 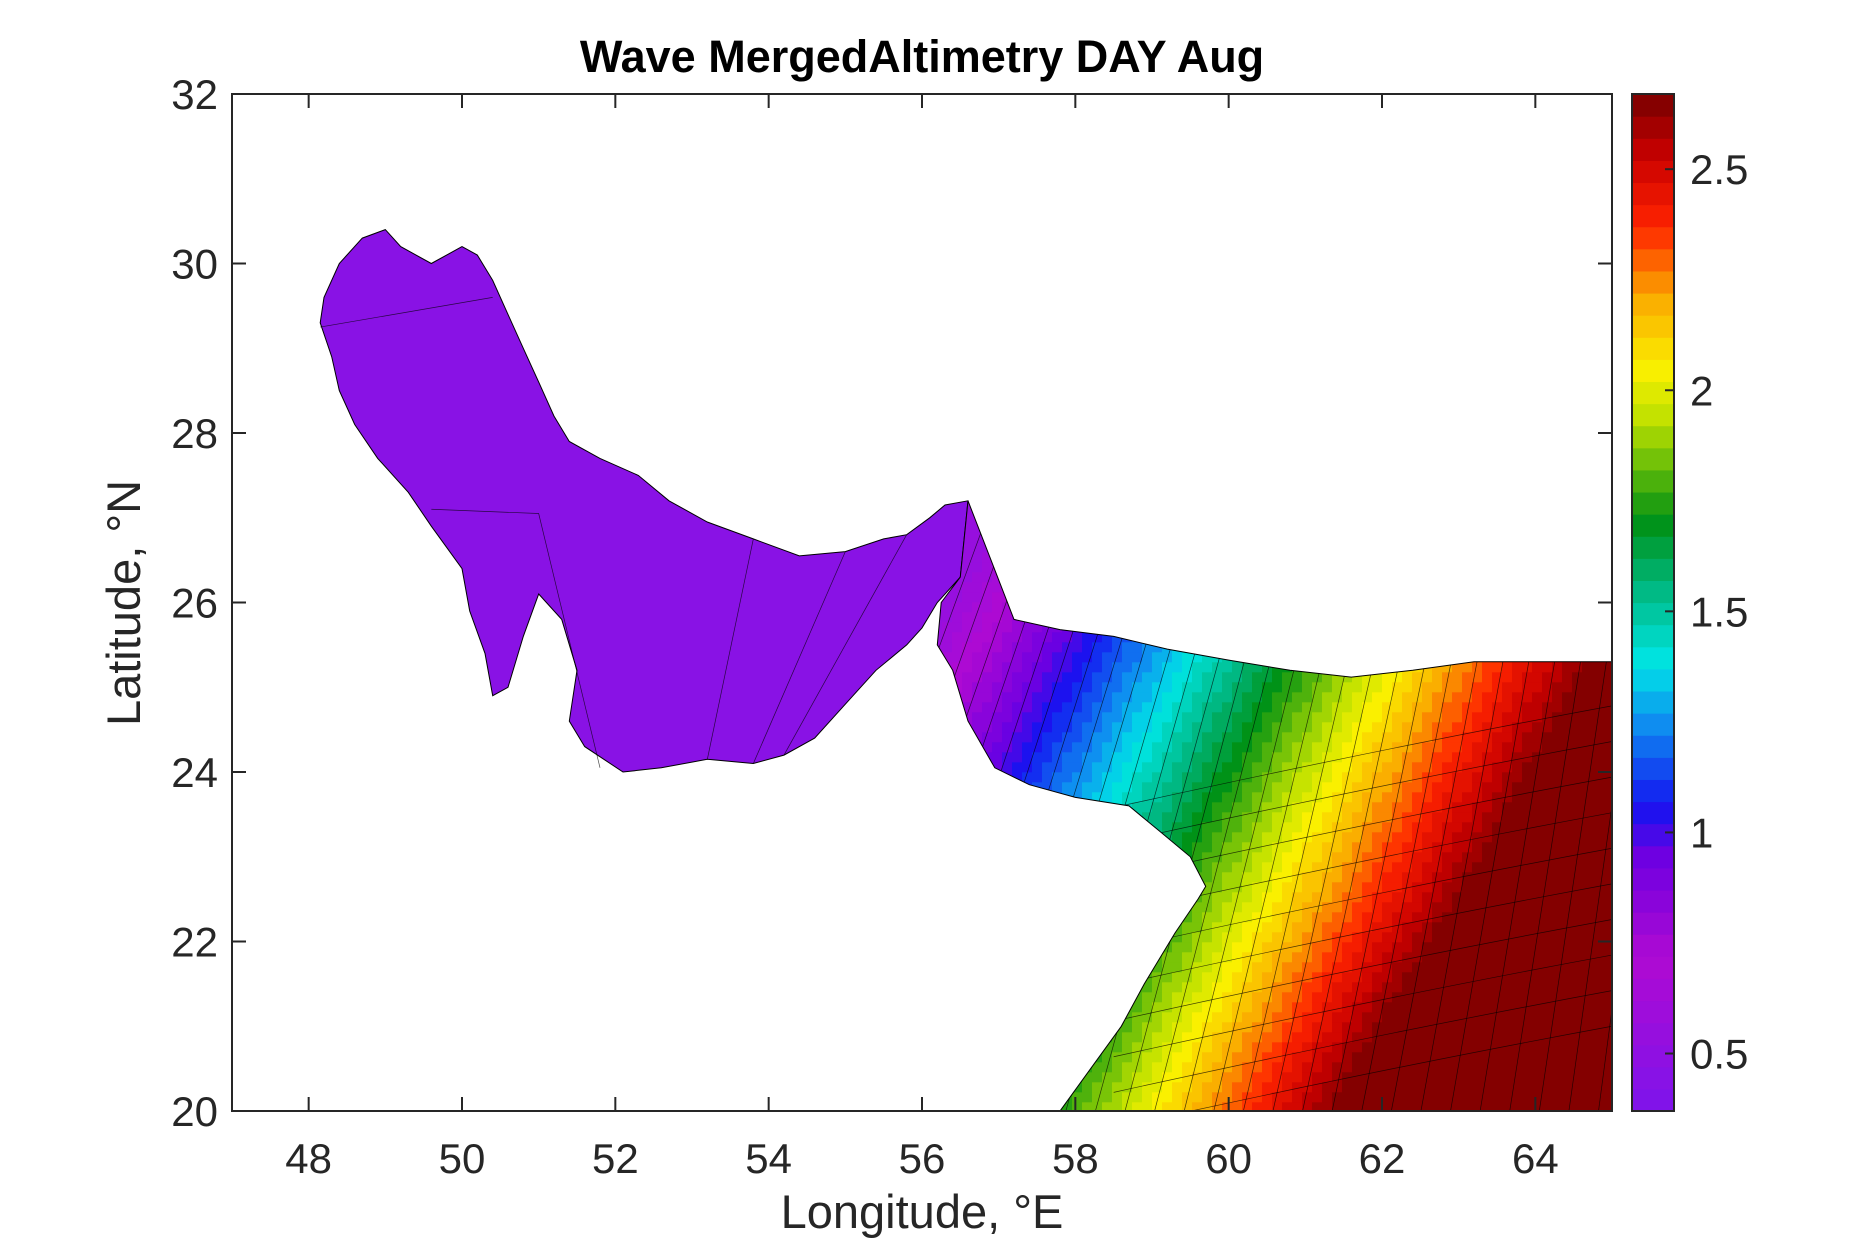 I want to click on x-tick-label: 64, so click(x=1535, y=1158).